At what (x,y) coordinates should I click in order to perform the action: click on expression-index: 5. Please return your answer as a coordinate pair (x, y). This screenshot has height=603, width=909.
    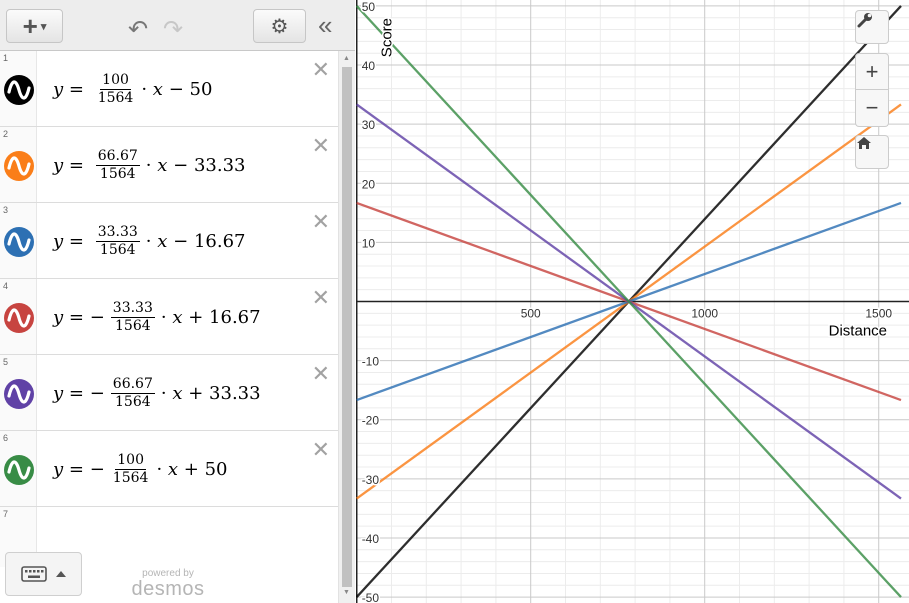
    Looking at the image, I should click on (6, 362).